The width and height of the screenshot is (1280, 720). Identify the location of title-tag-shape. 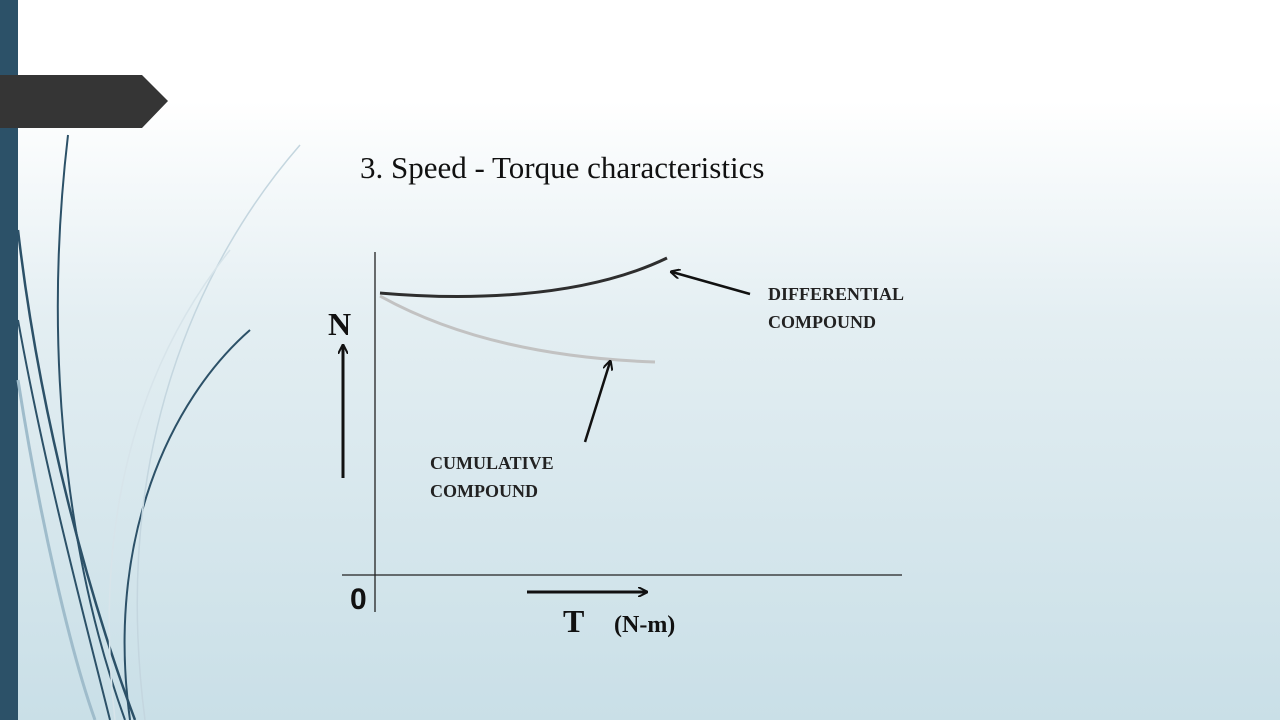
(84, 101).